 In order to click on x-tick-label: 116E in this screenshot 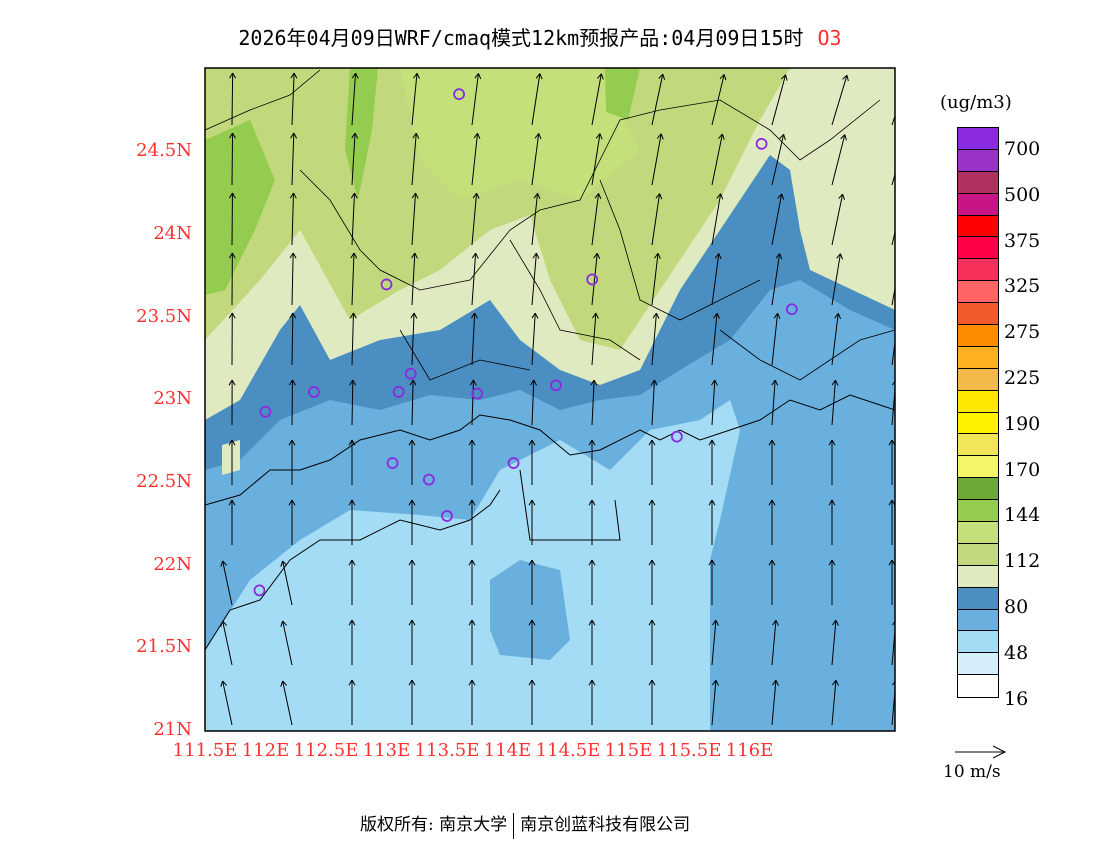, I will do `click(749, 750)`.